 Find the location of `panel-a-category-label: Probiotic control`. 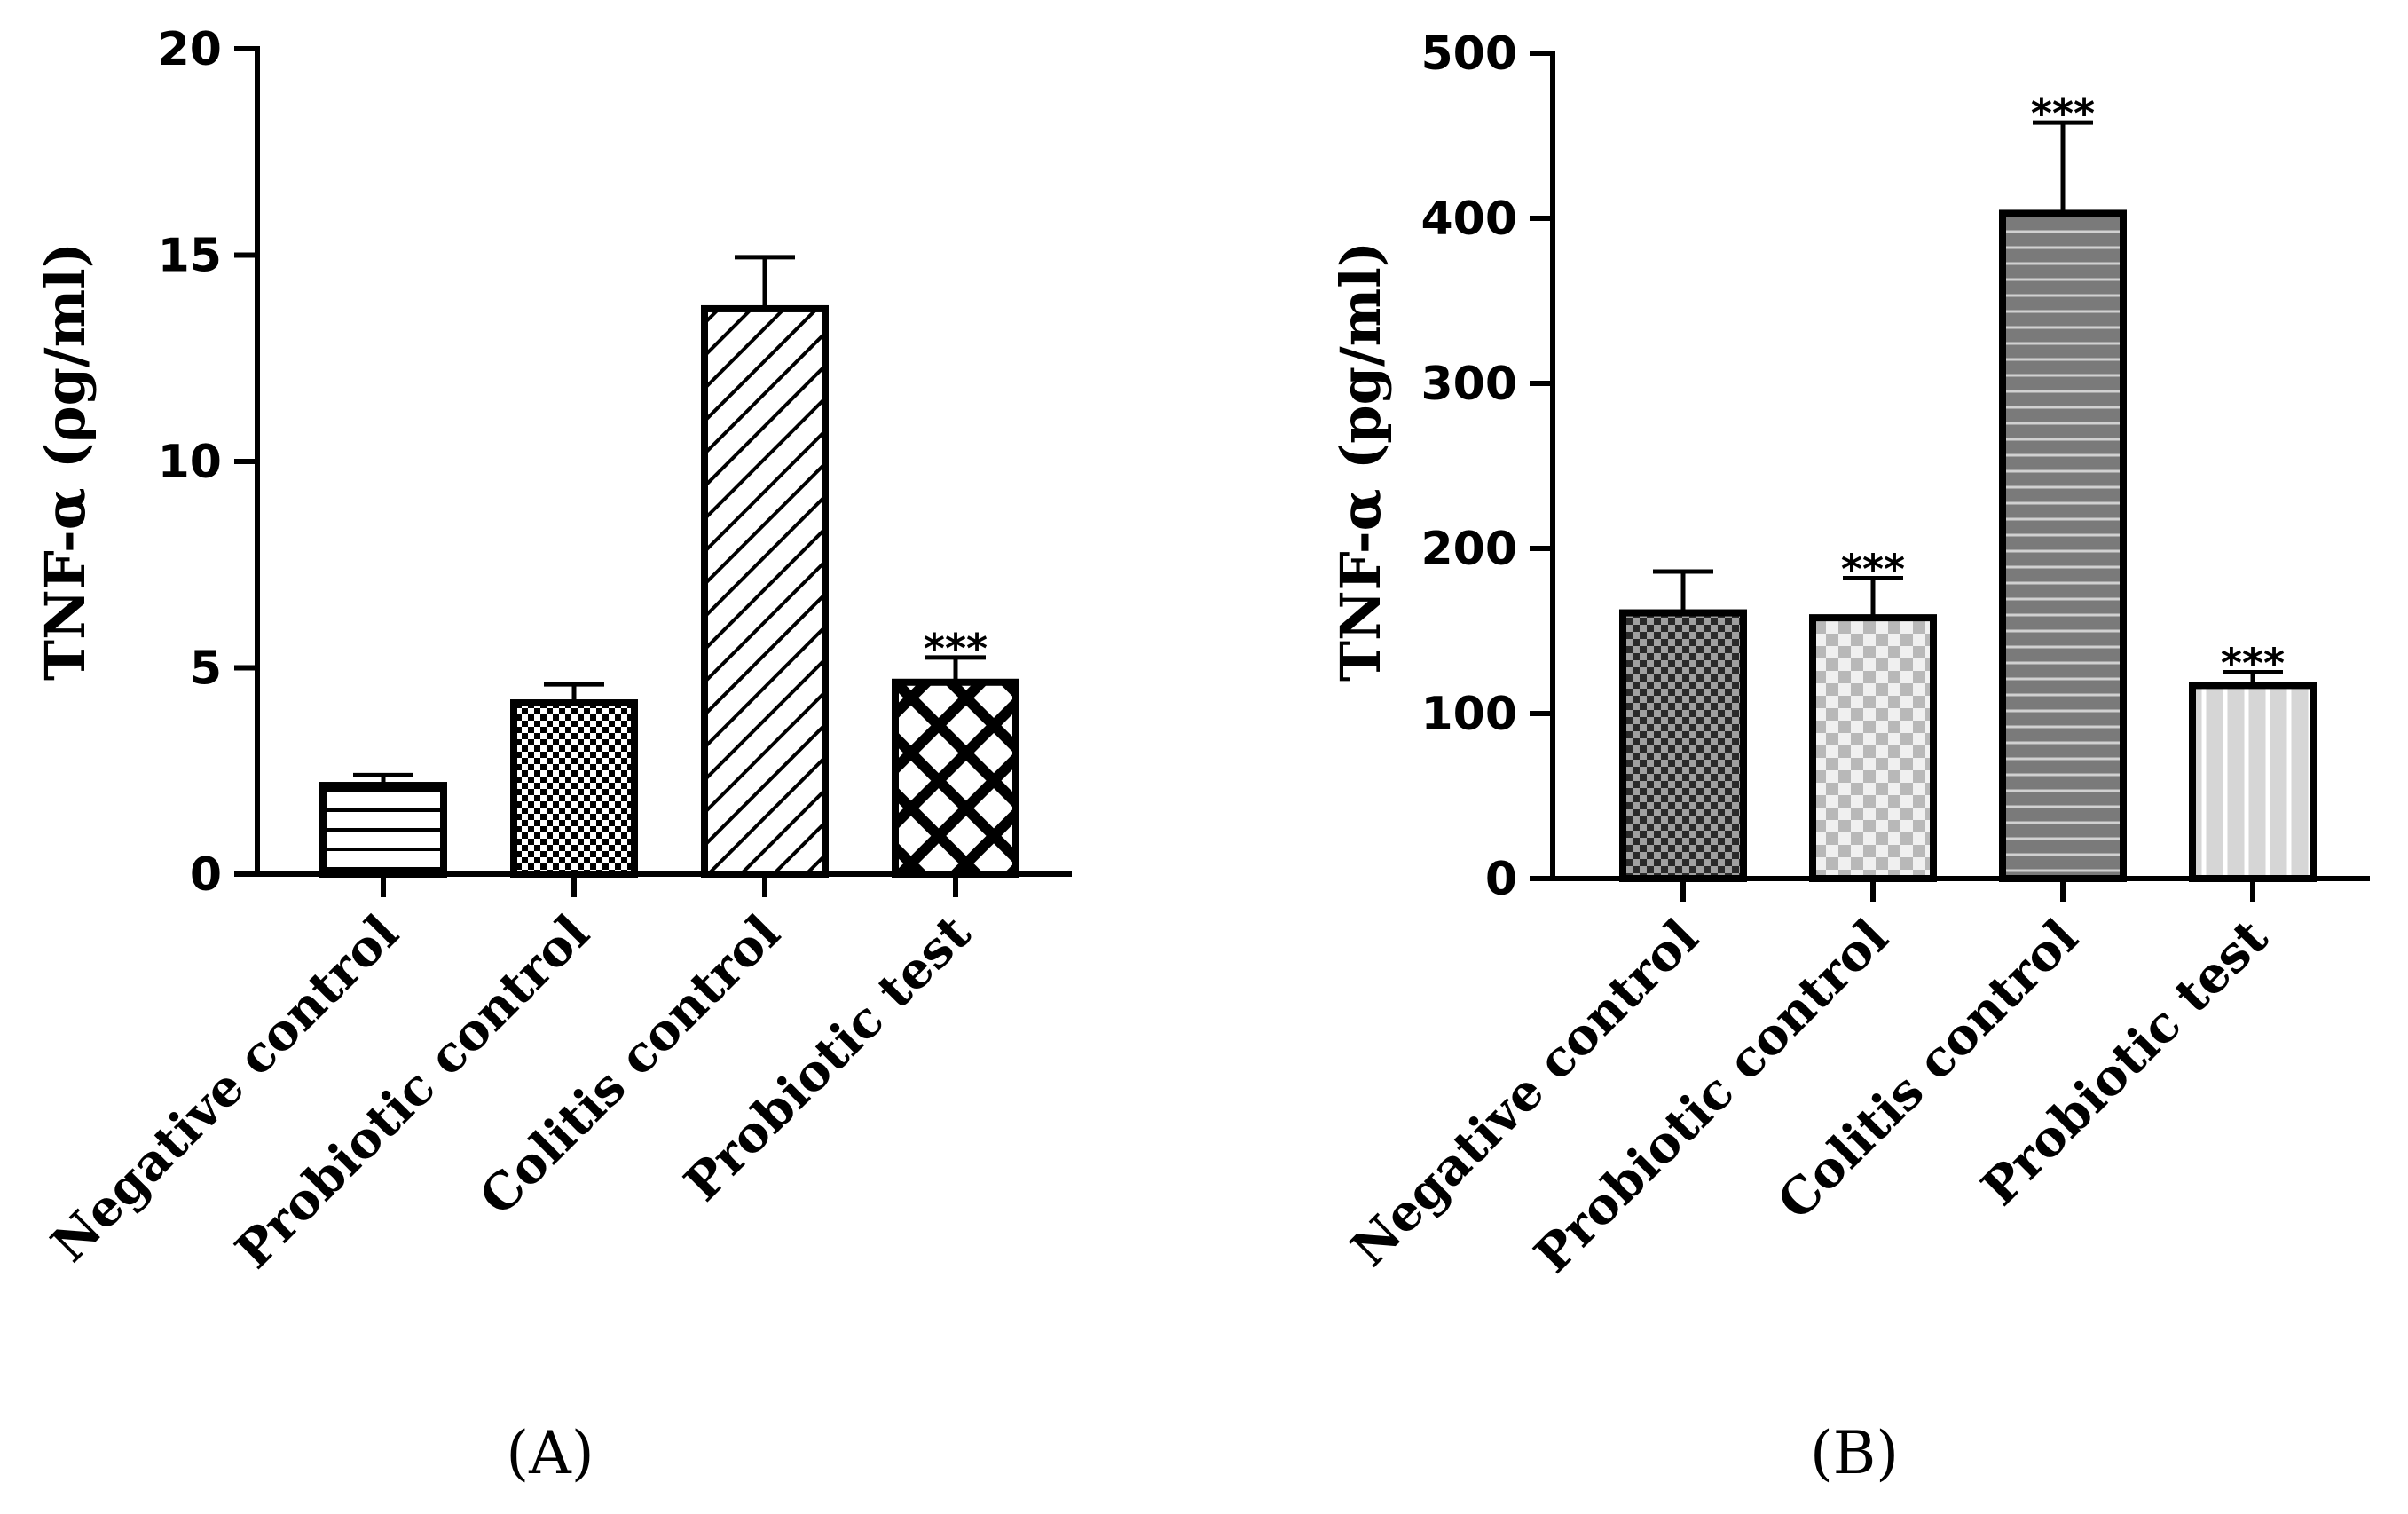

panel-a-category-label: Probiotic control is located at coordinates (412, 1091).